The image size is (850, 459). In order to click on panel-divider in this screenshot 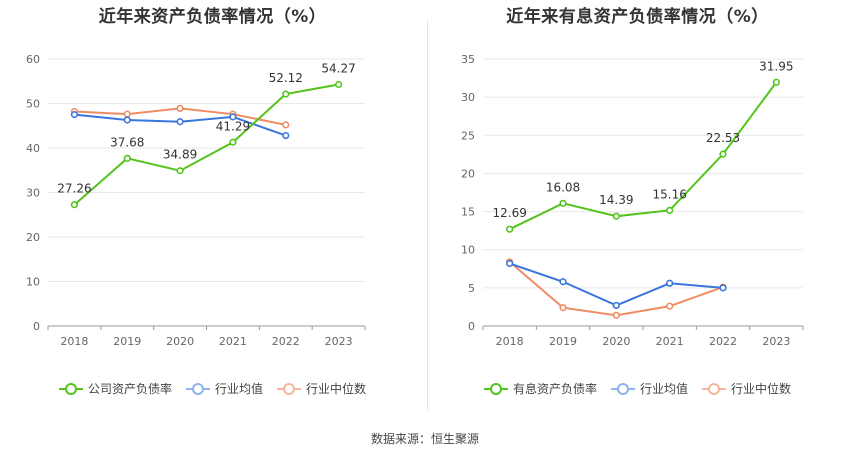, I will do `click(427, 215)`.